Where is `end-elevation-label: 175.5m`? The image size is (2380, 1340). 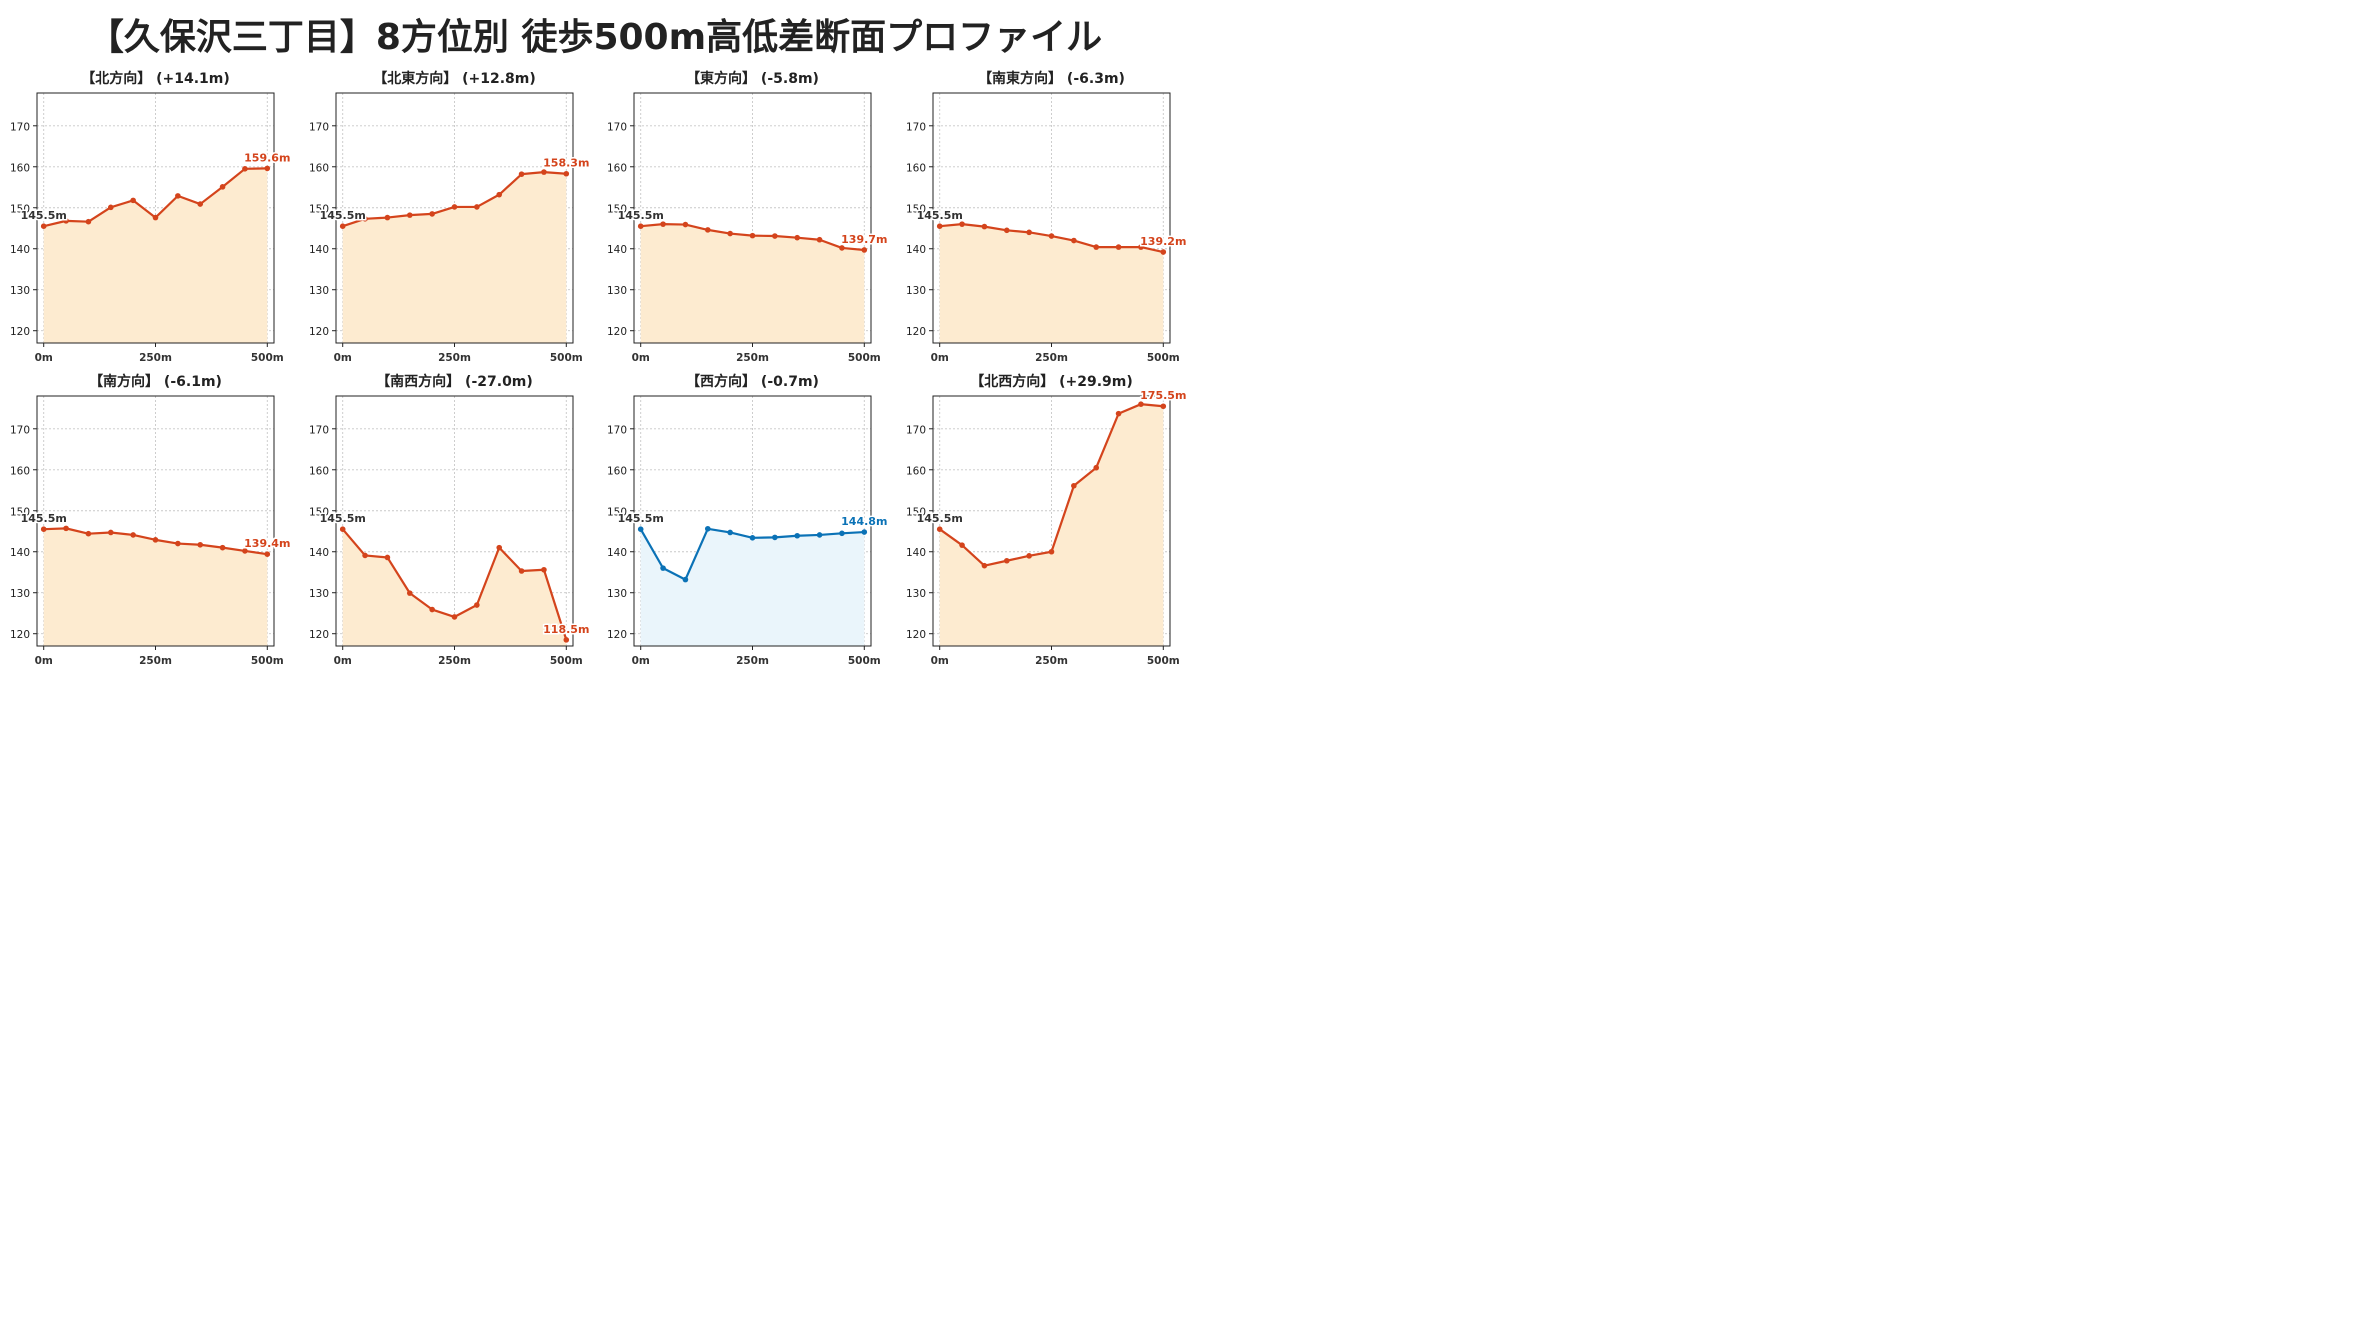 end-elevation-label: 175.5m is located at coordinates (1163, 395).